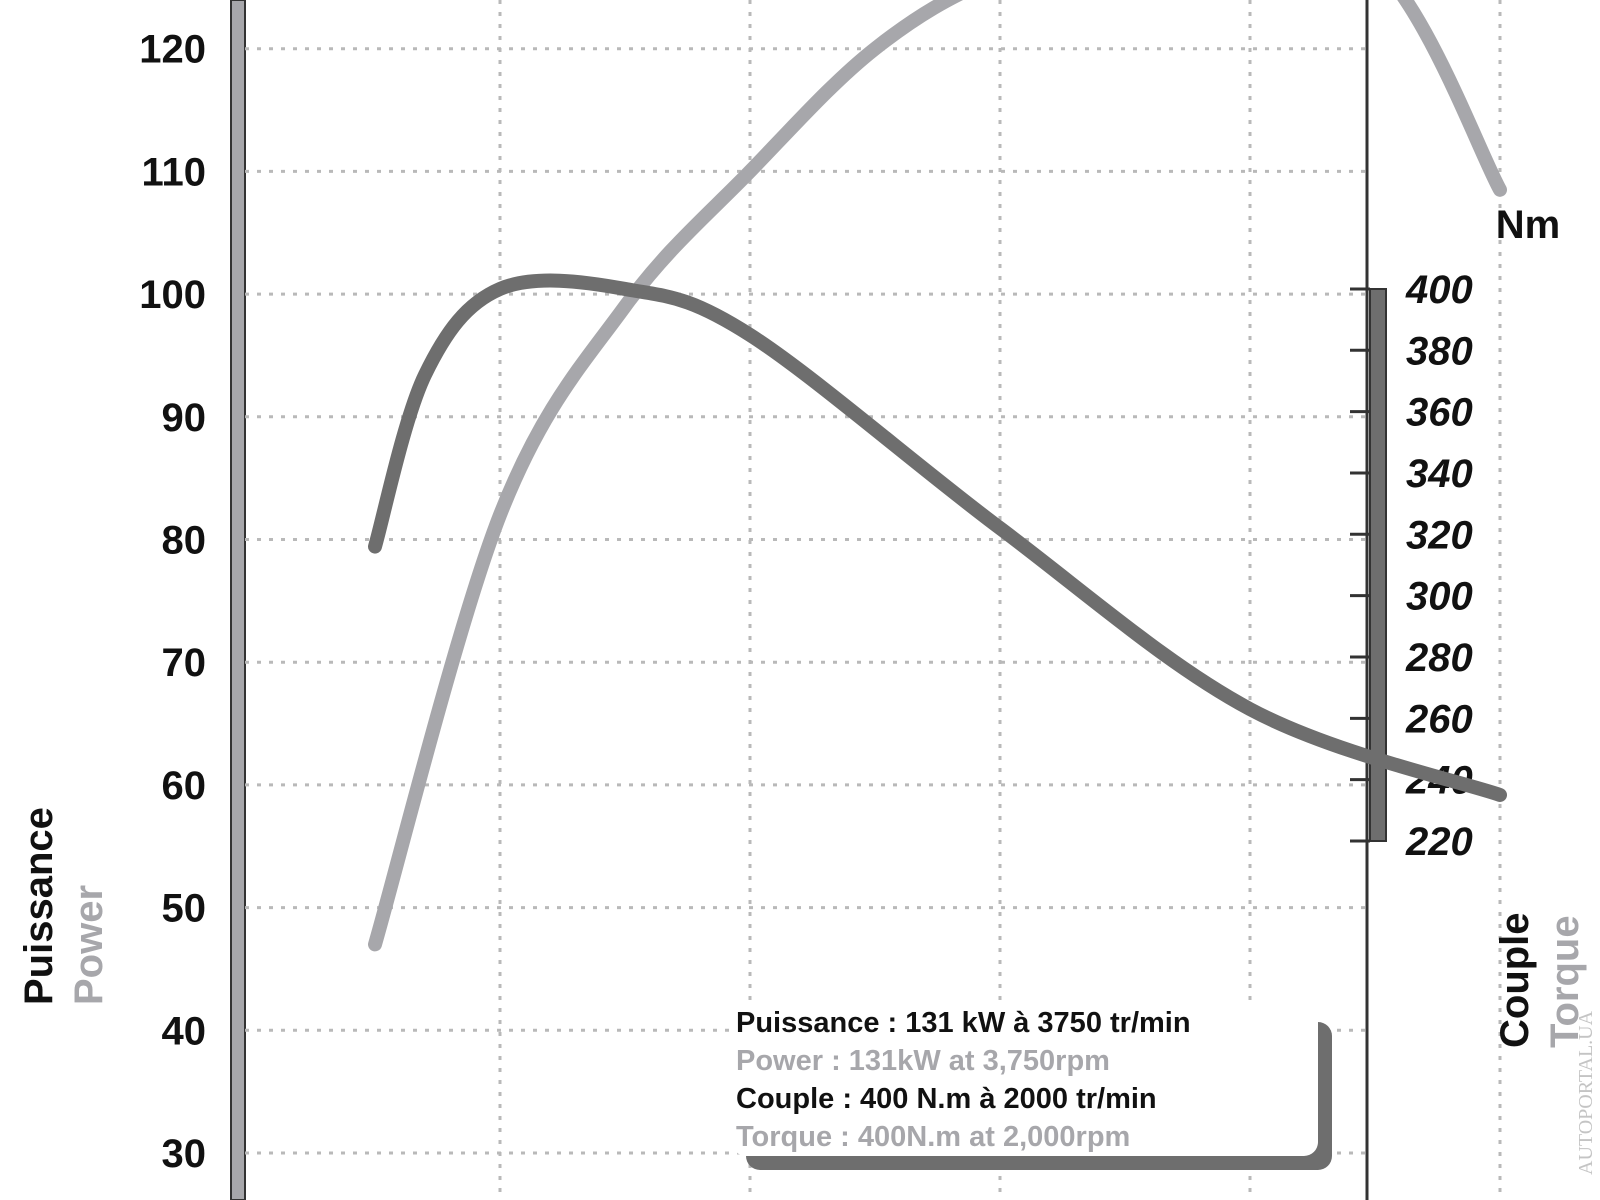  What do you see at coordinates (1586, 1092) in the screenshot?
I see `watermark: AUTOPORTAL.UA` at bounding box center [1586, 1092].